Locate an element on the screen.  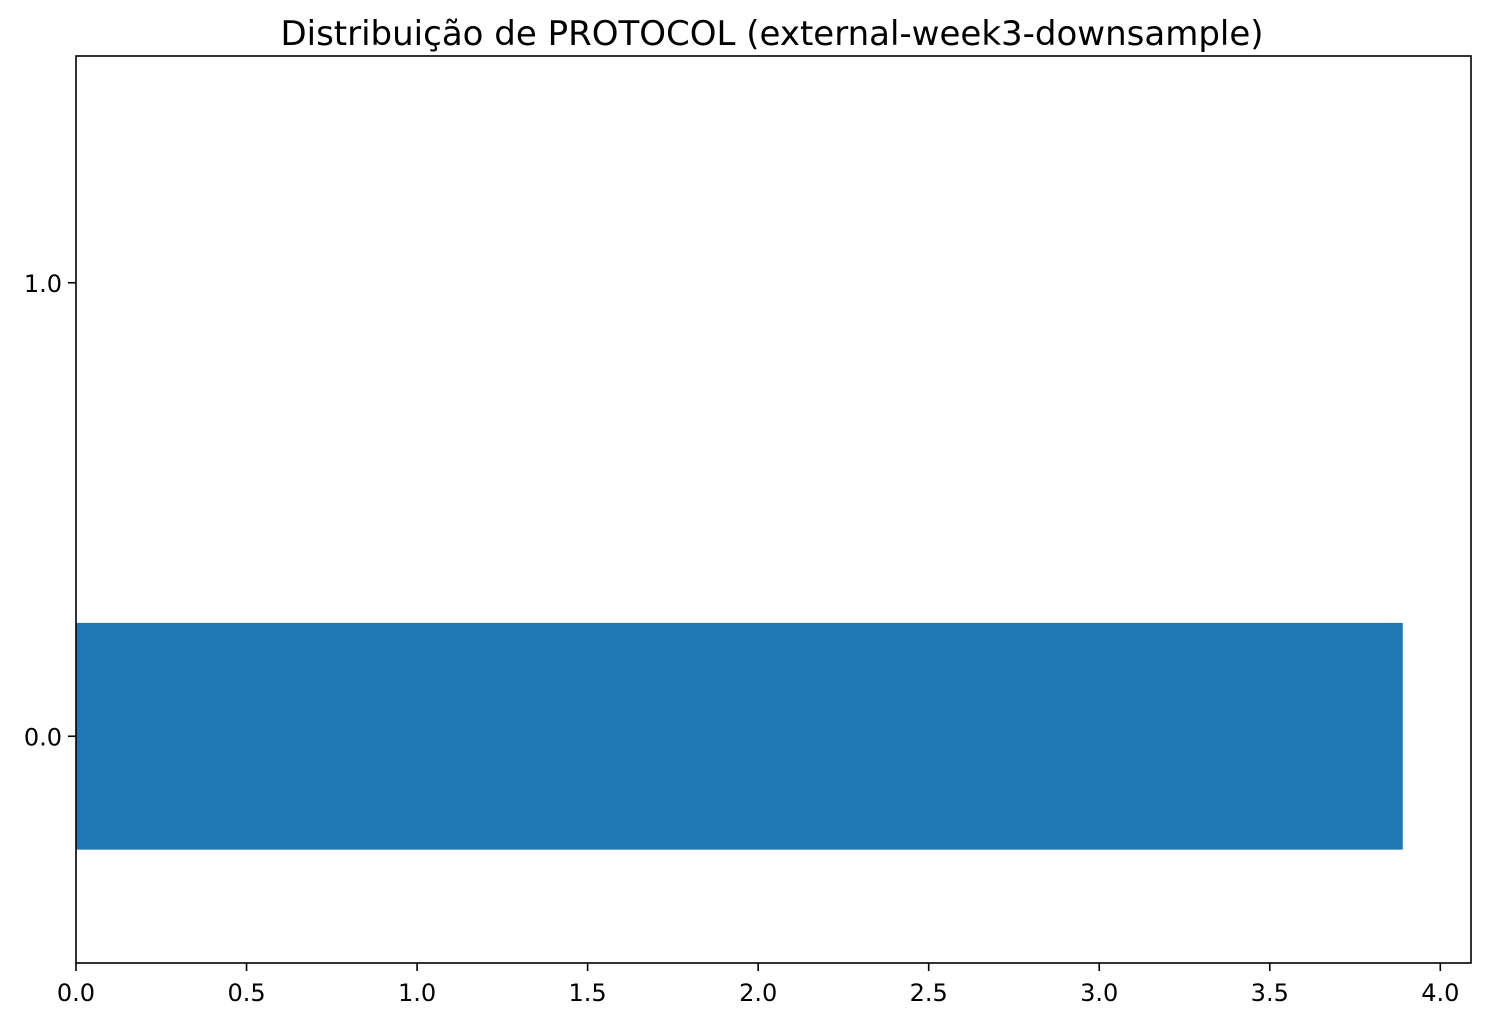
x-tick-label: 1.0 is located at coordinates (417, 993).